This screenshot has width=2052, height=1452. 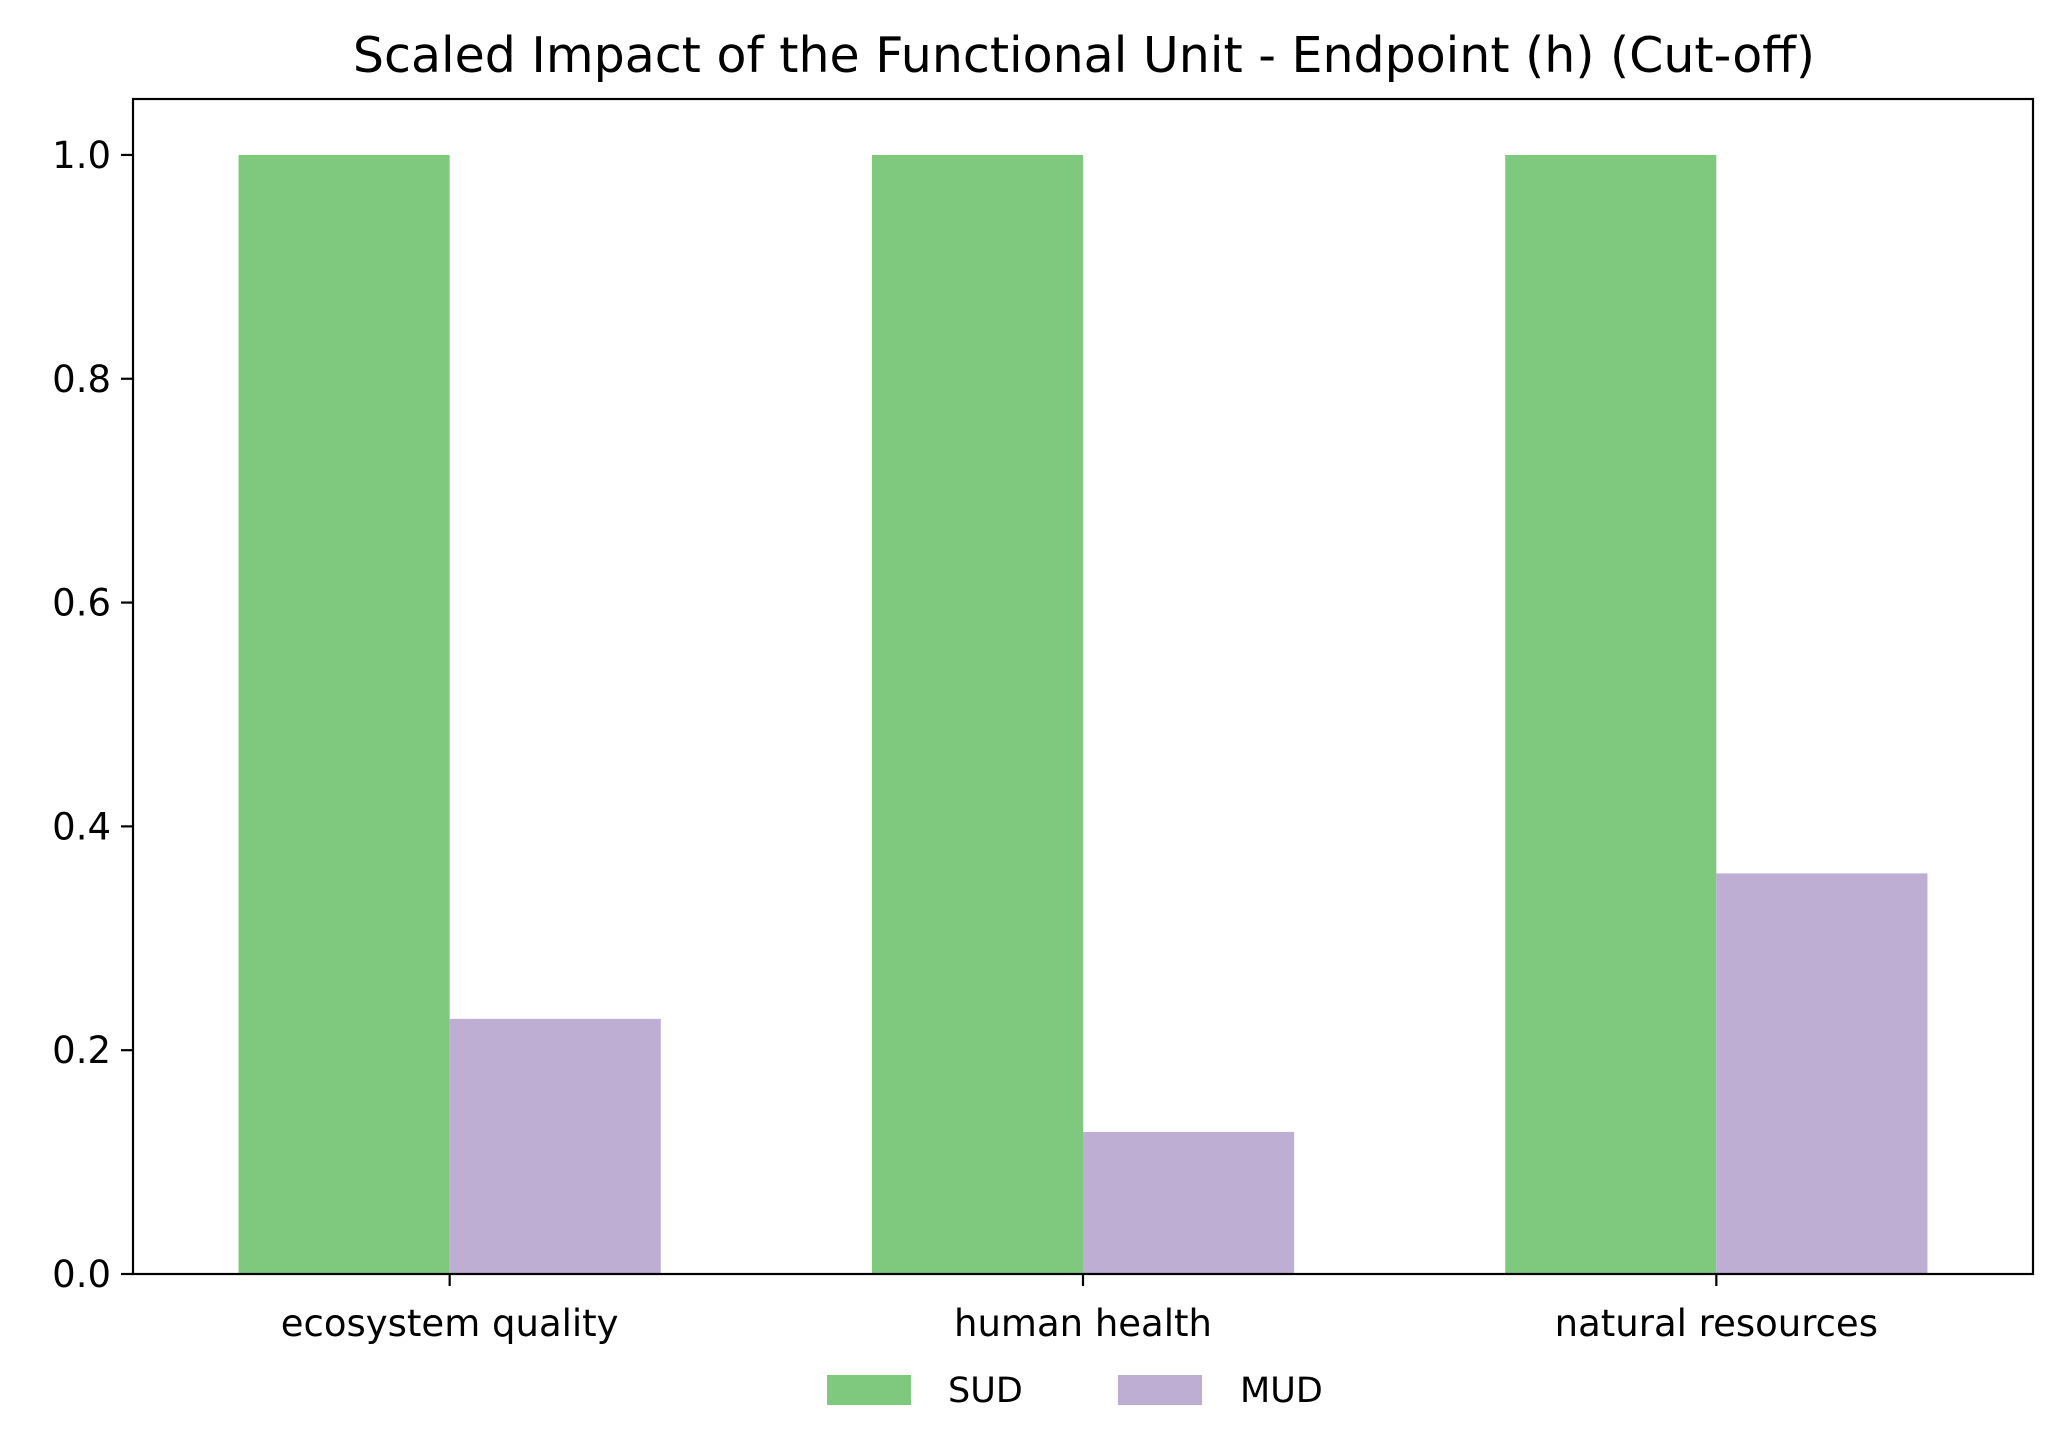 I want to click on x-tick-label: ecosystem quality, so click(x=450, y=1323).